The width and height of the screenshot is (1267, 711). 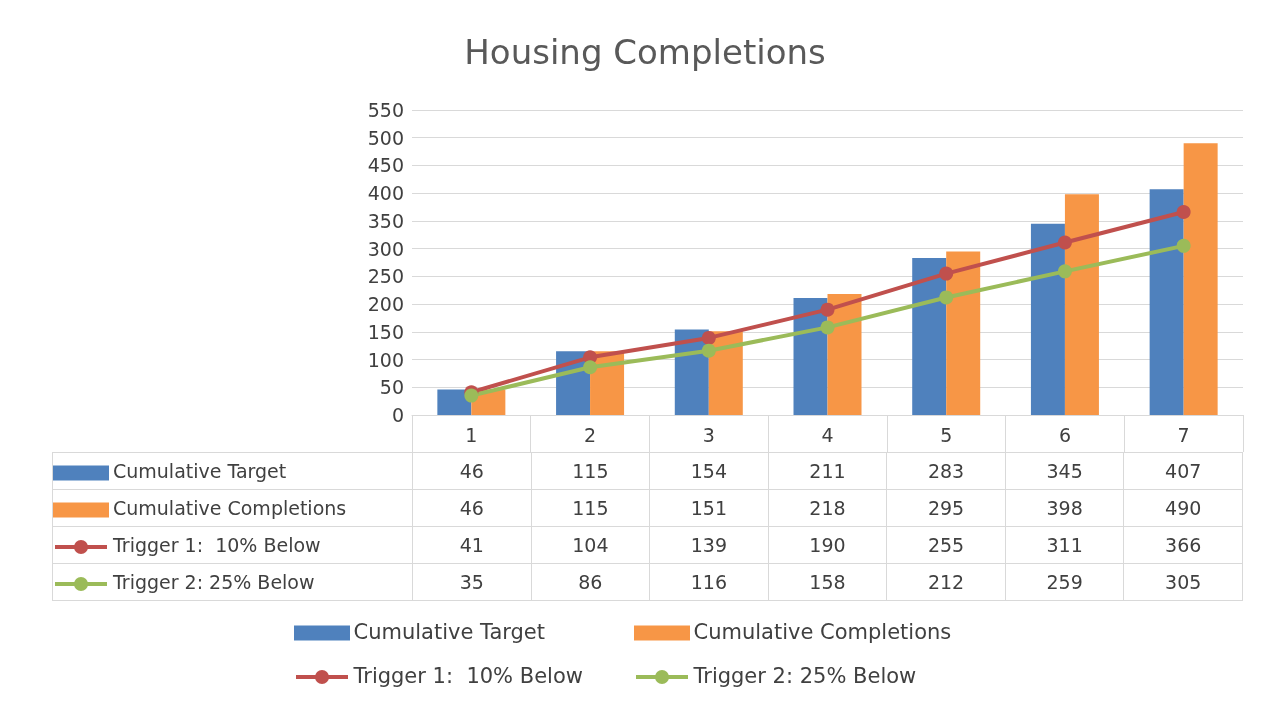 I want to click on data-label: 158, so click(x=827, y=582).